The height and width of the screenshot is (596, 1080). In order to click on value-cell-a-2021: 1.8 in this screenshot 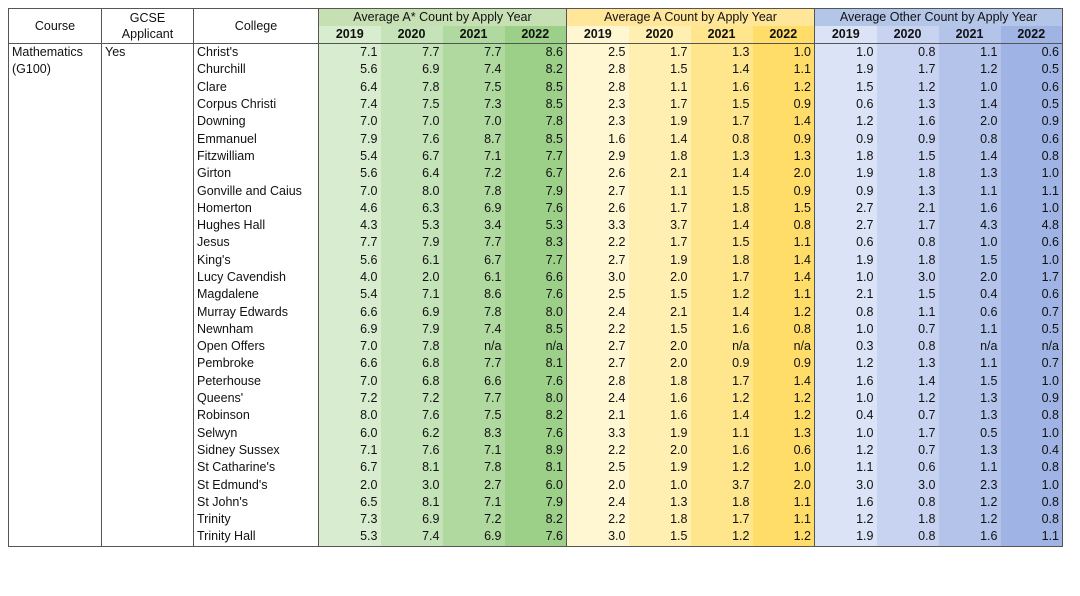, I will do `click(721, 208)`.